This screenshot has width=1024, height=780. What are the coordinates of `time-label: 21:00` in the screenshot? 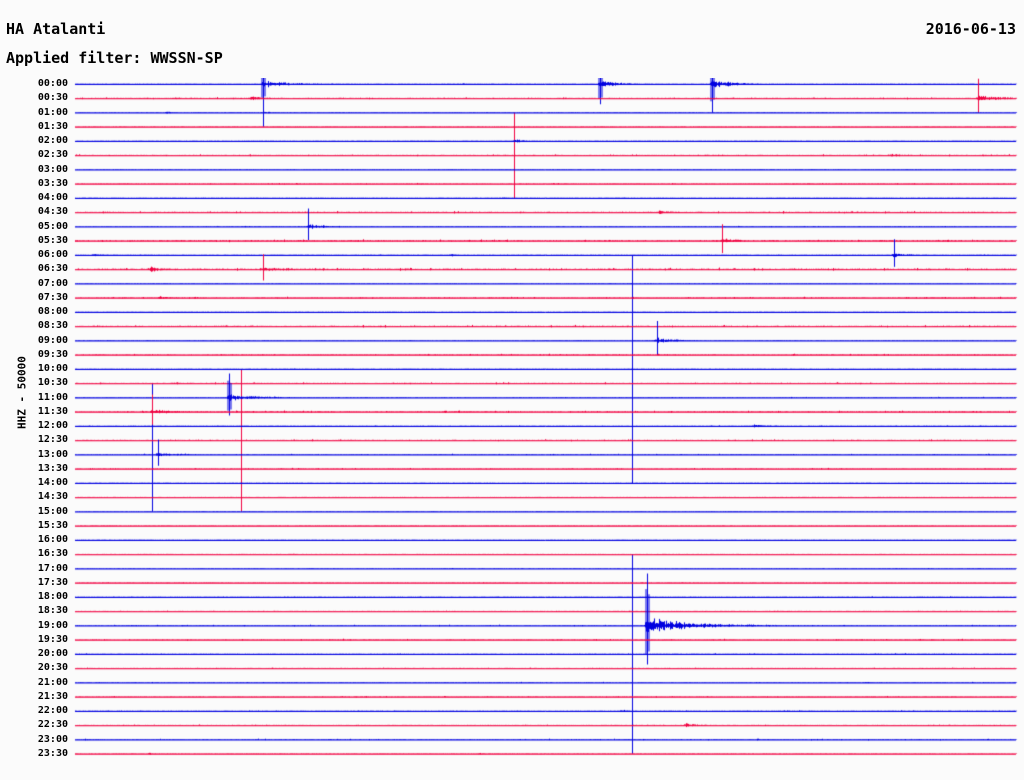 It's located at (52, 682).